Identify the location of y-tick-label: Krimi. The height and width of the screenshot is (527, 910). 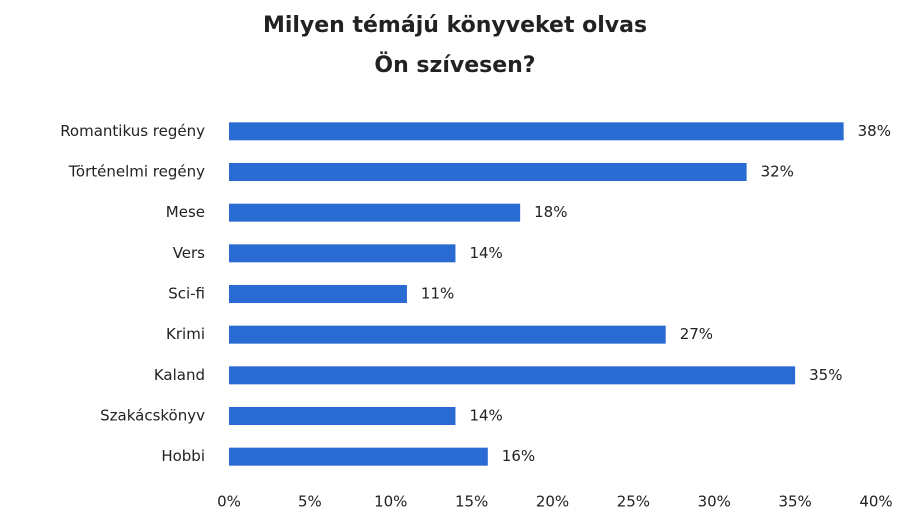
(185, 334).